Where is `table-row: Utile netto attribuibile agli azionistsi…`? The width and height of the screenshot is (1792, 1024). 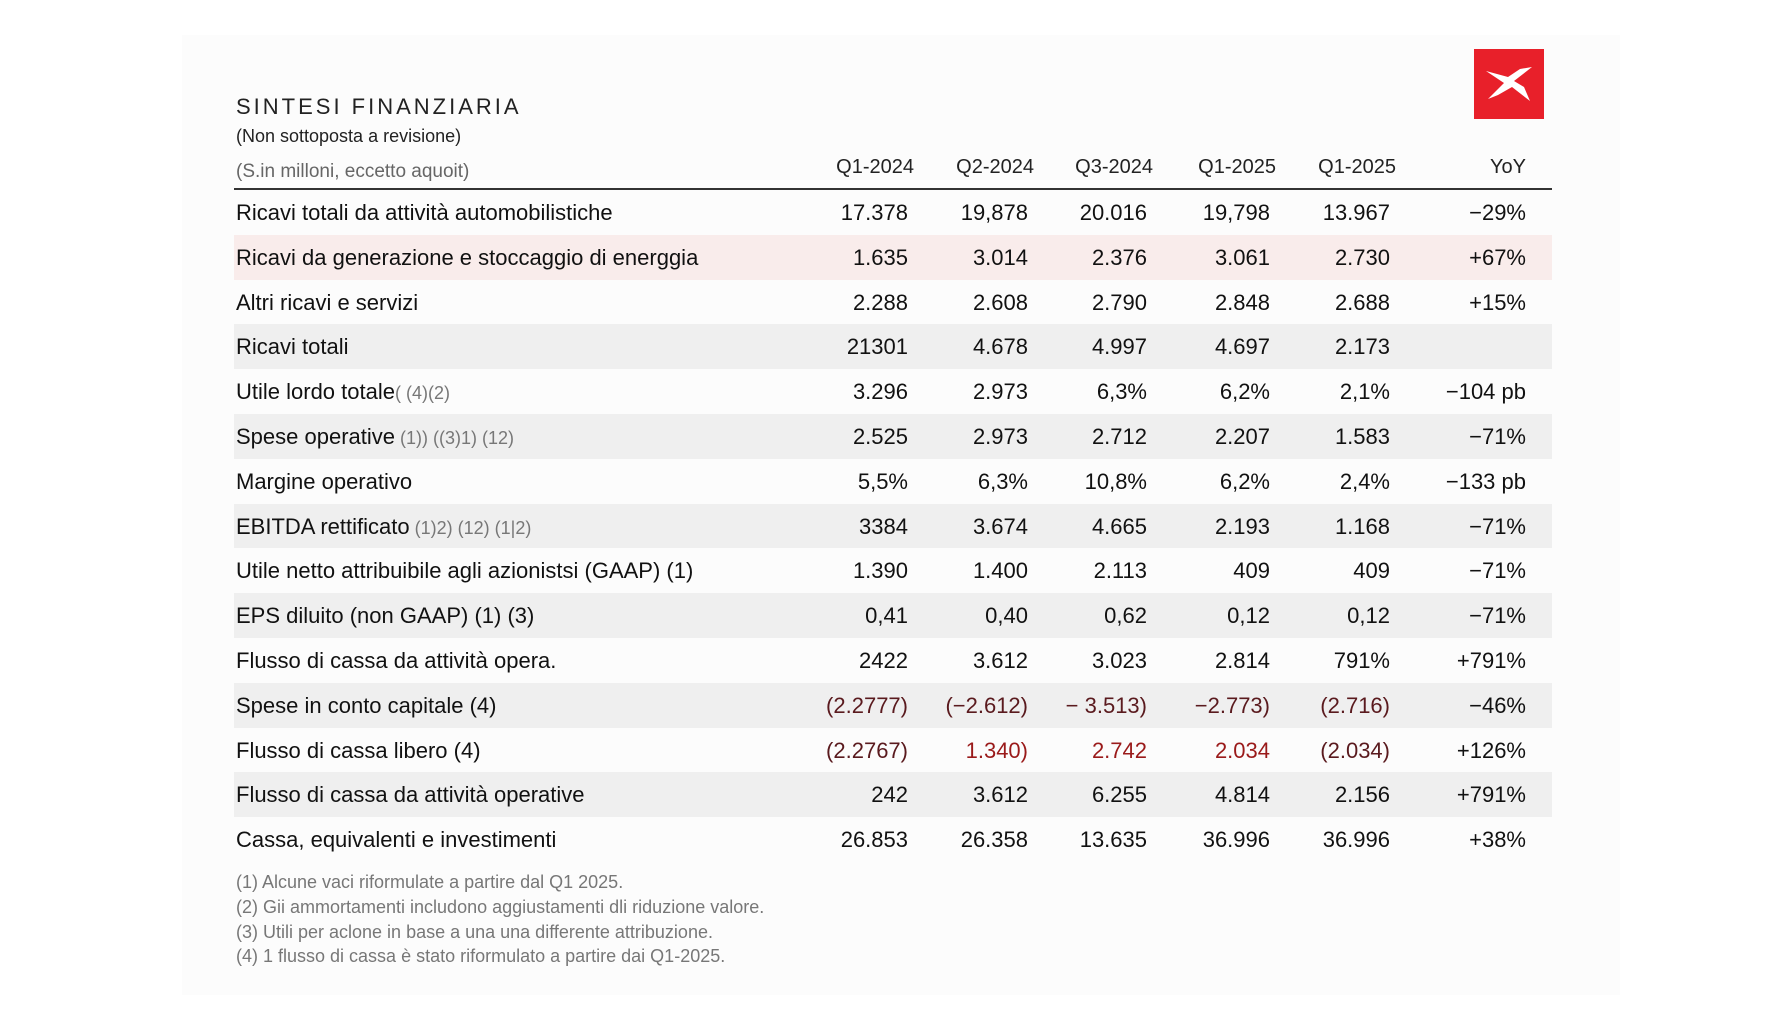 table-row: Utile netto attribuibile agli azionistsi… is located at coordinates (893, 570).